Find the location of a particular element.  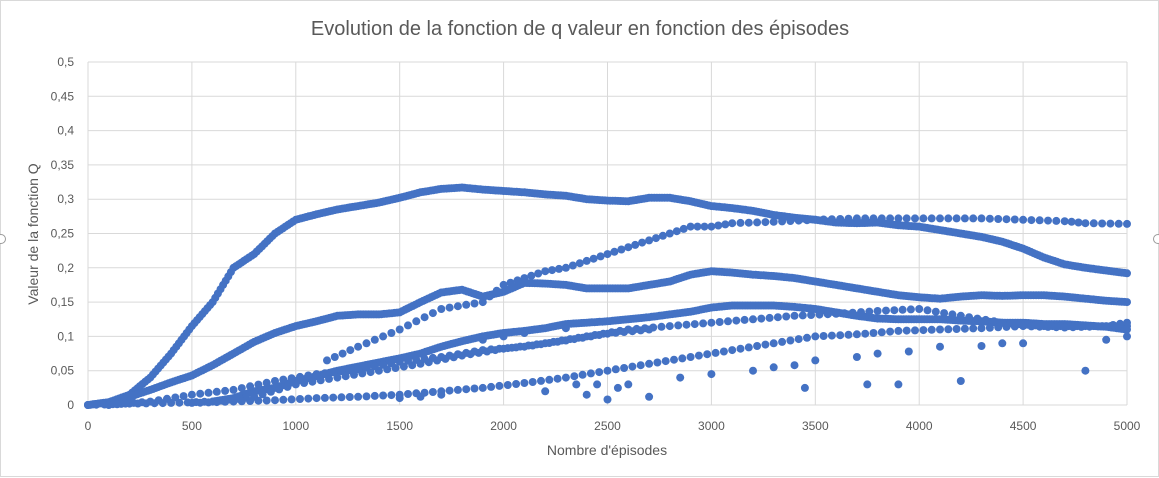

resize-handle-right is located at coordinates (1156, 239).